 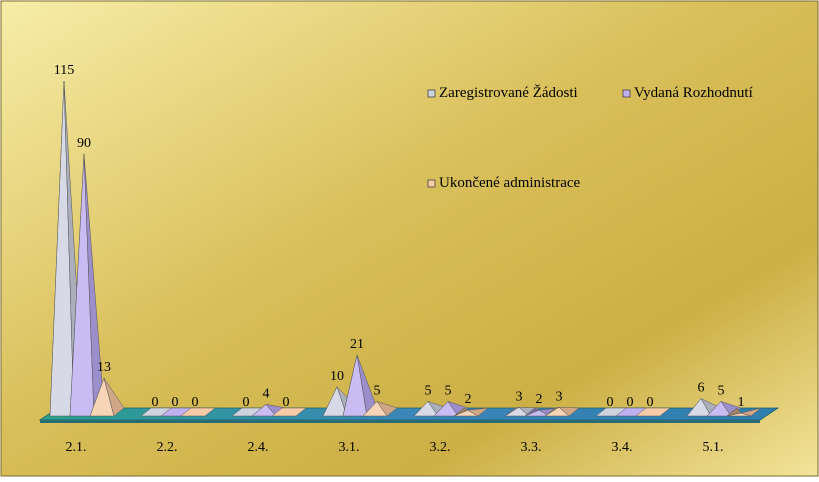 What do you see at coordinates (508, 92) in the screenshot?
I see `legend-label: Zaregistrované Žádosti` at bounding box center [508, 92].